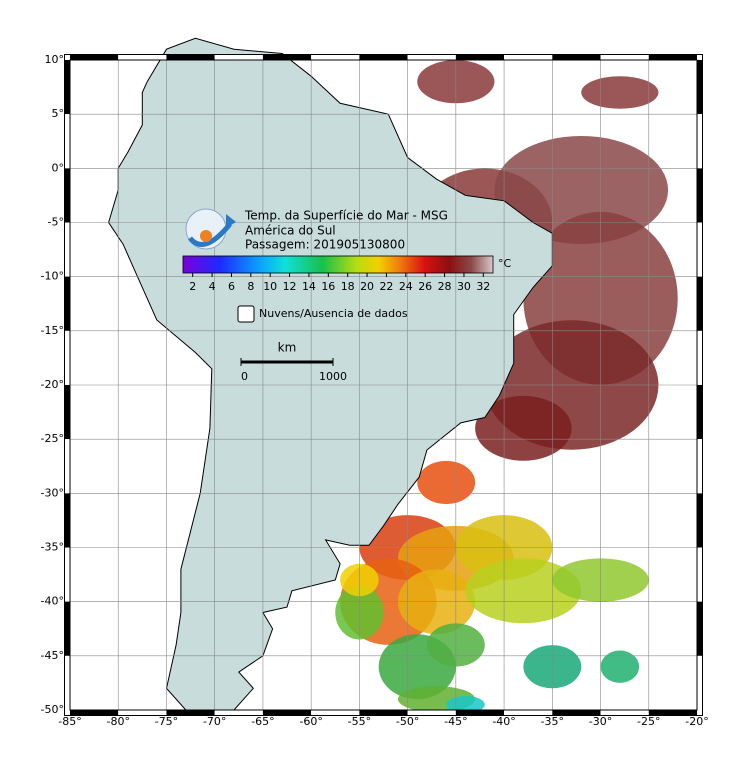 The image size is (741, 781). What do you see at coordinates (52, 492) in the screenshot?
I see `lat-tick-label: -30°` at bounding box center [52, 492].